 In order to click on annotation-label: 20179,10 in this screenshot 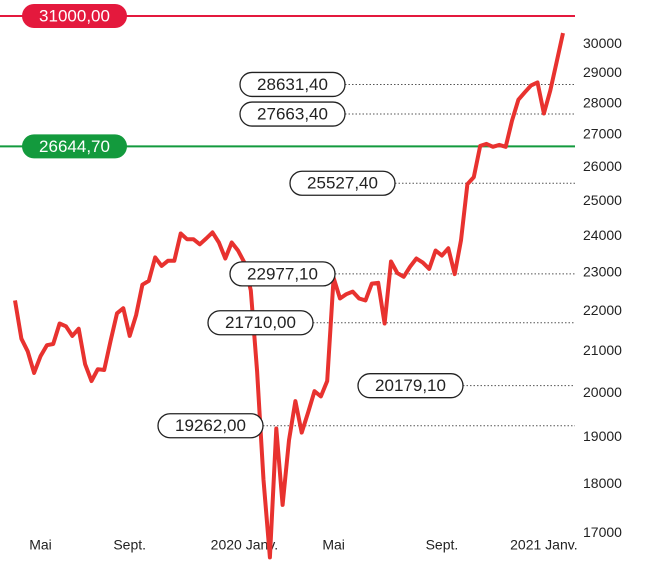, I will do `click(410, 385)`.